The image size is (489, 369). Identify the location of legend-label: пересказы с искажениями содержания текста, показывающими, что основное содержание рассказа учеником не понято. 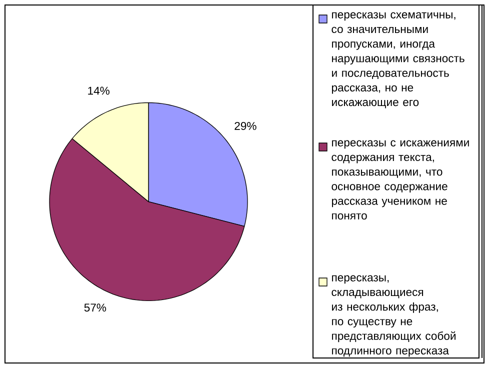
(400, 180).